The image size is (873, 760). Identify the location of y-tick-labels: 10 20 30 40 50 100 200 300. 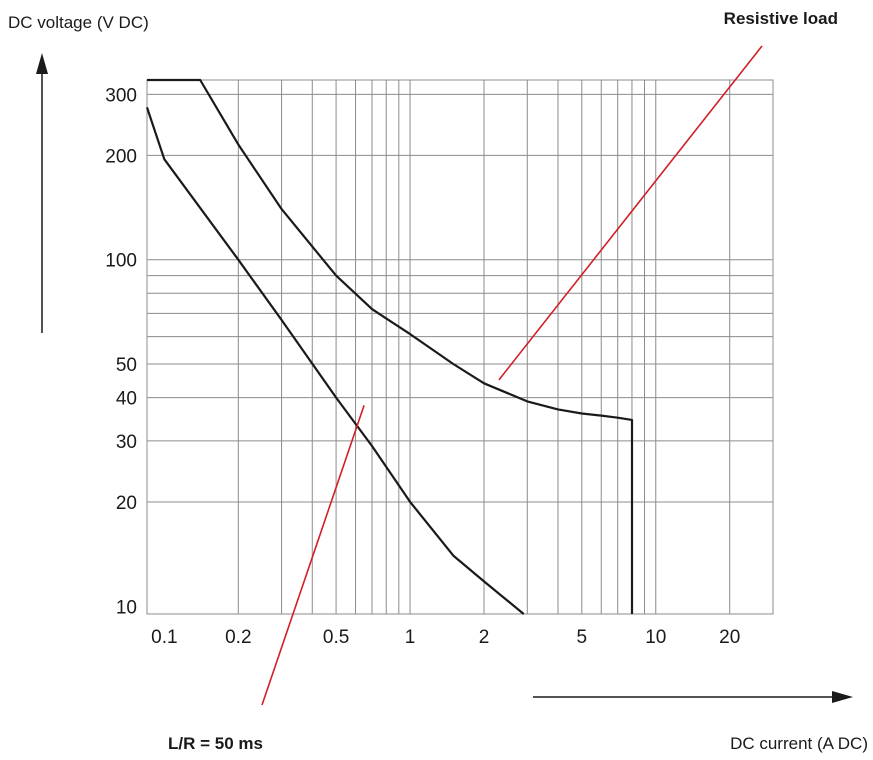
(121, 351).